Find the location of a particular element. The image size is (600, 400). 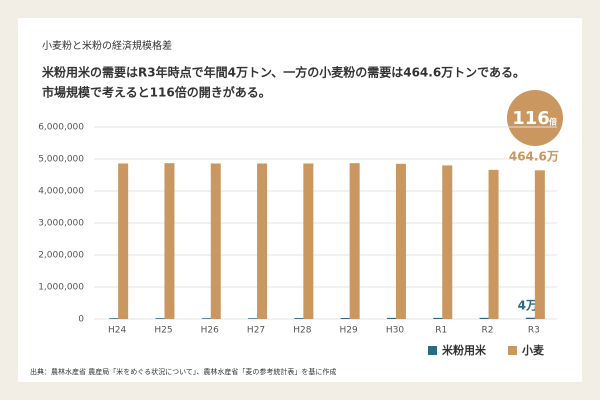

x-tick-label: R1 is located at coordinates (441, 331).